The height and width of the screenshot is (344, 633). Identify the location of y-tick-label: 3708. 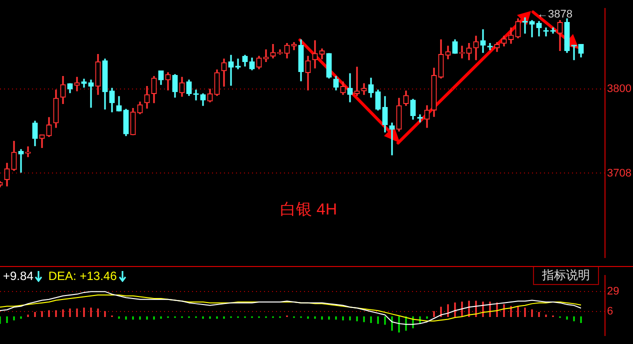
(619, 173).